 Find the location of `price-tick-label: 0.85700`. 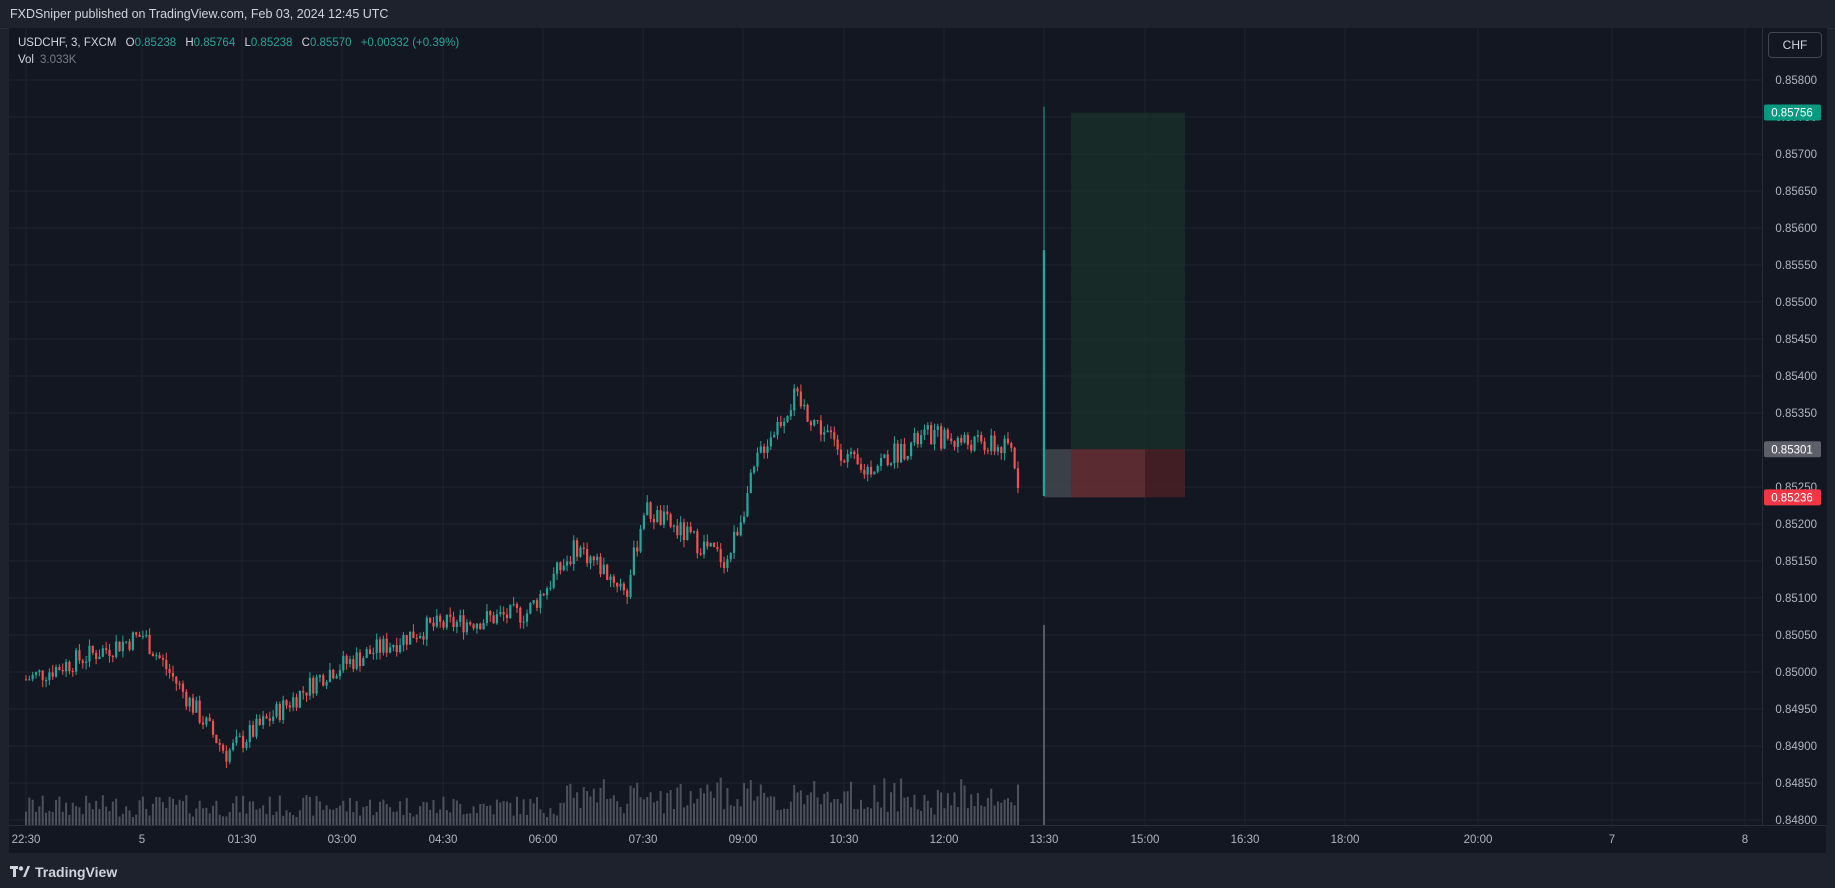

price-tick-label: 0.85700 is located at coordinates (1796, 155).